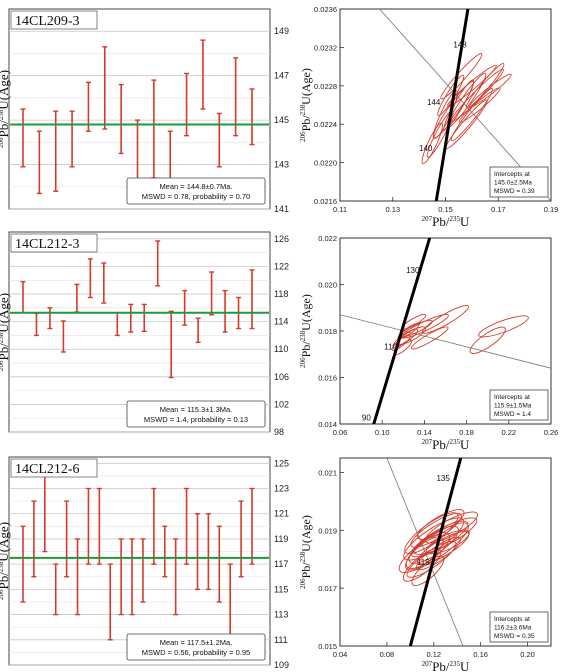  What do you see at coordinates (413, 270) in the screenshot?
I see `age-tick-label: 130` at bounding box center [413, 270].